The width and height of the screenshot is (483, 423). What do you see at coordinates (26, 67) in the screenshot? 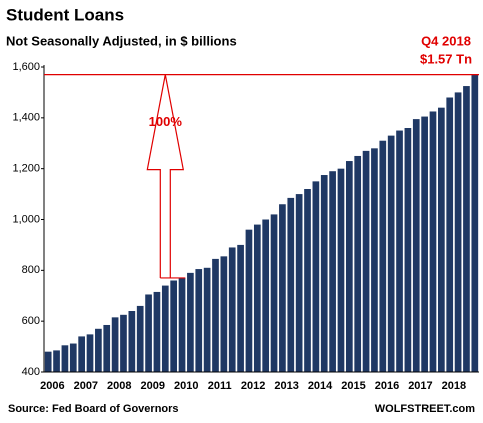
I see `y-tick-label: 1,600` at bounding box center [26, 67].